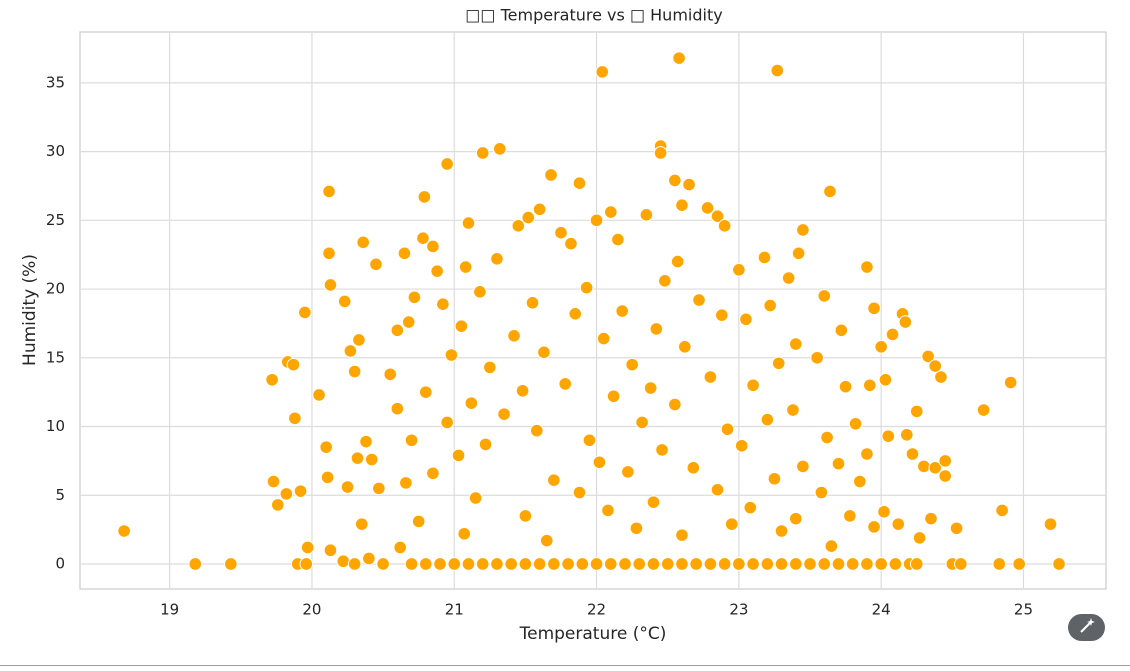 This screenshot has width=1130, height=671. I want to click on x-tick-label: 21, so click(454, 610).